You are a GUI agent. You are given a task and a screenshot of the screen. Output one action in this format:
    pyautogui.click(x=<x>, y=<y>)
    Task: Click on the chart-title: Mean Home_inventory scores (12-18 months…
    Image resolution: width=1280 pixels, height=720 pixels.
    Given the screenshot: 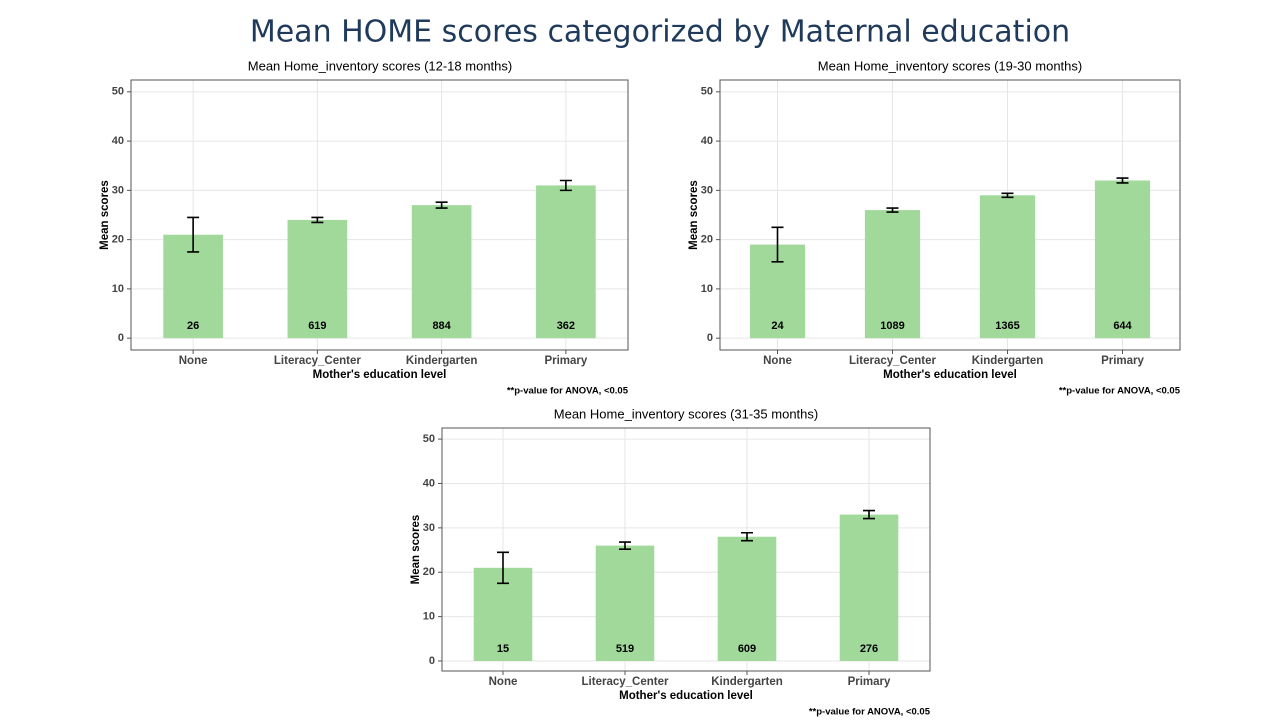 What is the action you would take?
    pyautogui.click(x=380, y=65)
    